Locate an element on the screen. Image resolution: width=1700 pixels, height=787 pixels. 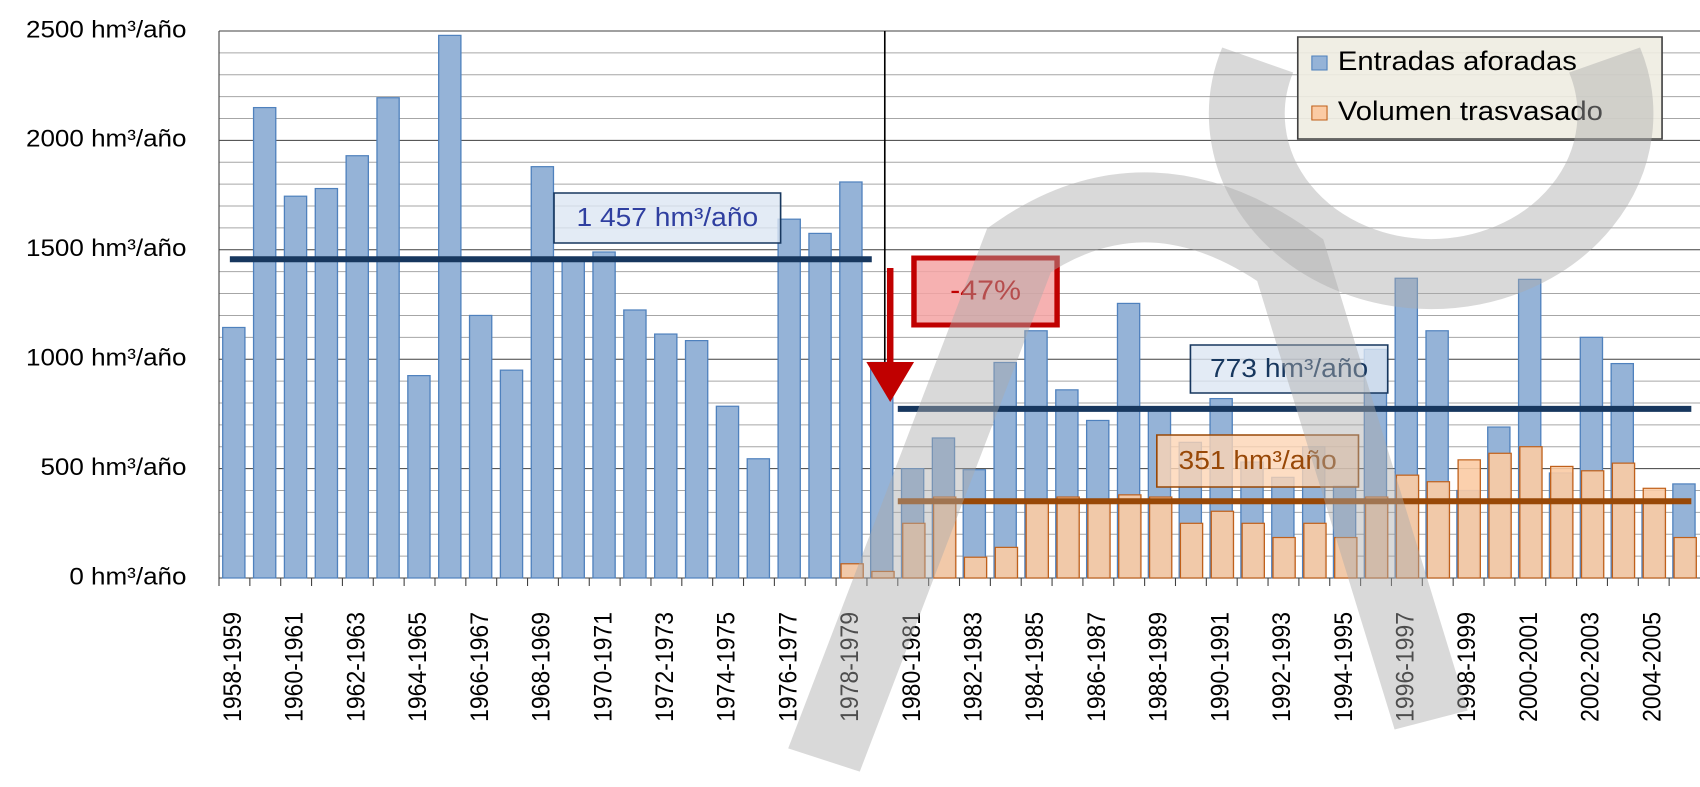
x-tick-label: 1988-1989 is located at coordinates (1159, 667).